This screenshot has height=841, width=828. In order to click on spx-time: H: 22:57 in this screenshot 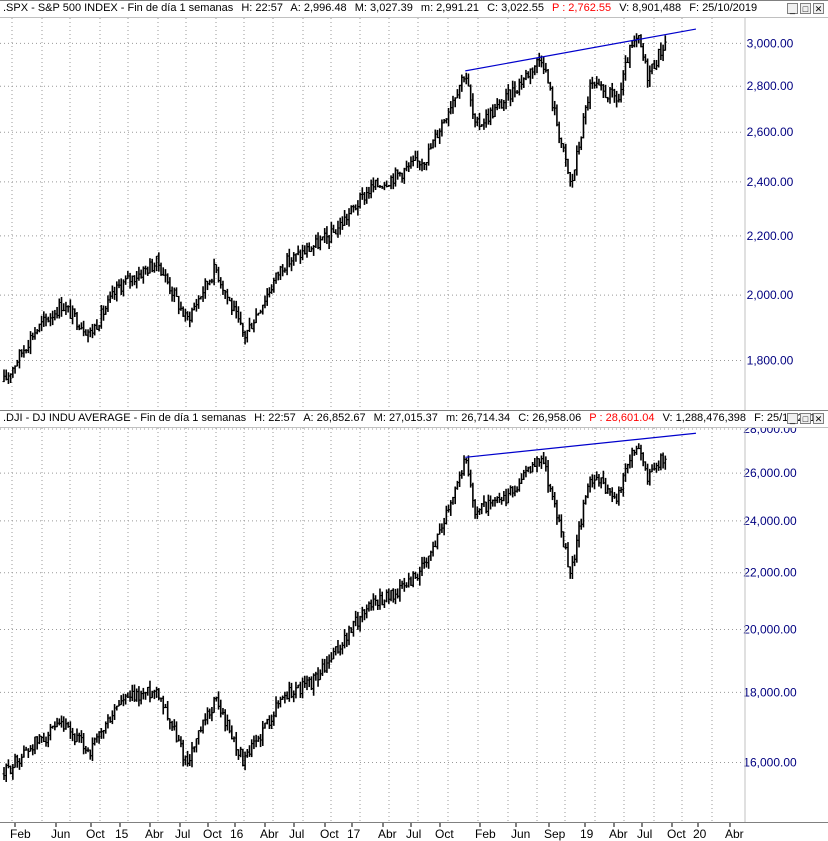, I will do `click(262, 8)`.